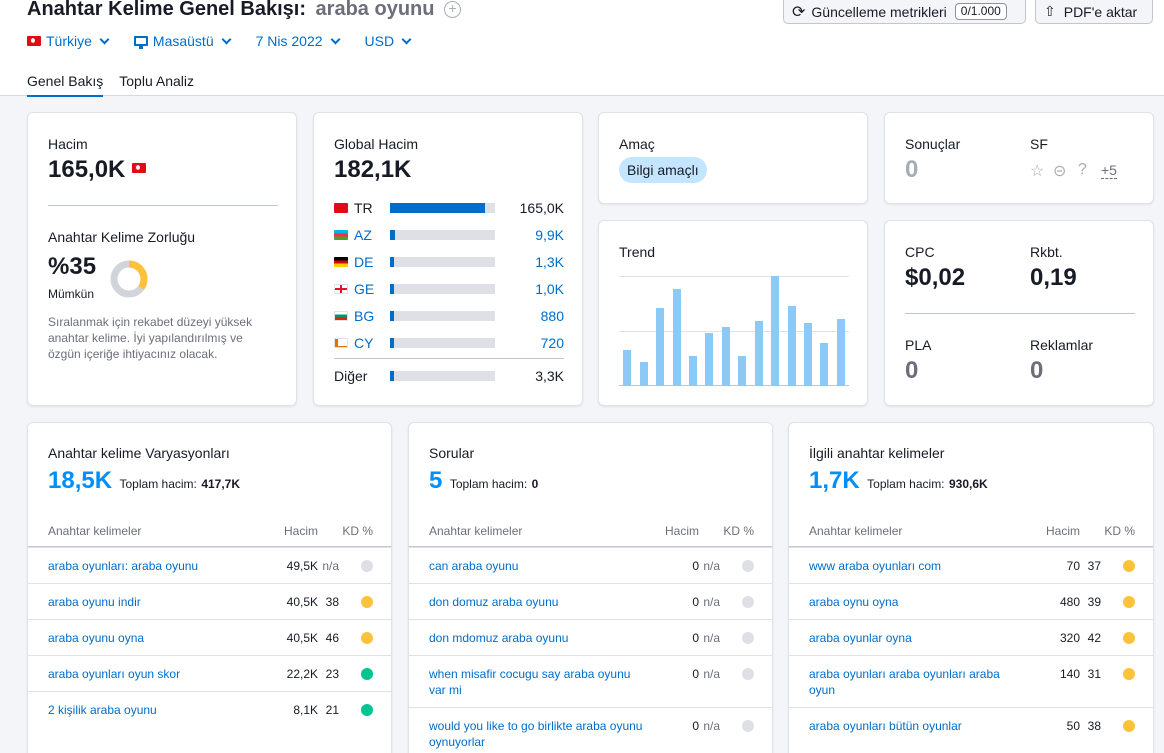 The height and width of the screenshot is (753, 1164). What do you see at coordinates (373, 169) in the screenshot?
I see `global-volume-value: 182,1K` at bounding box center [373, 169].